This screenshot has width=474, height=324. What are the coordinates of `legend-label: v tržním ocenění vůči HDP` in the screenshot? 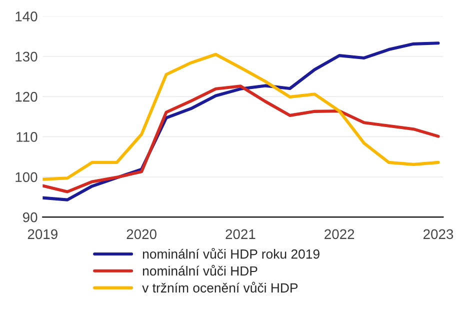 It's located at (220, 287).